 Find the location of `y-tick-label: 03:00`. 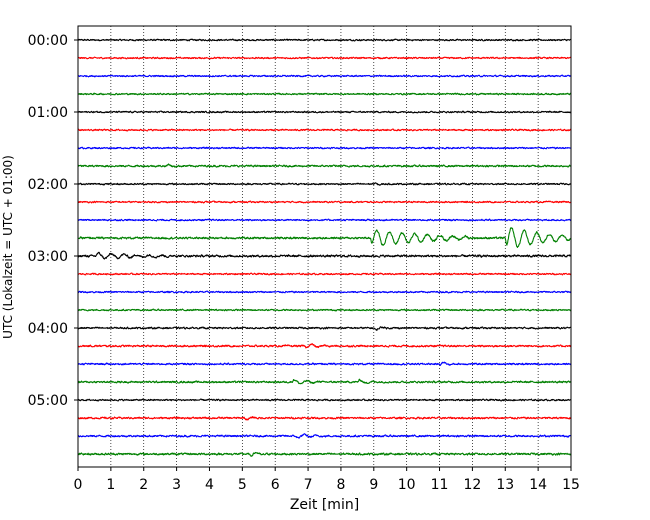

y-tick-label: 03:00 is located at coordinates (48, 257).